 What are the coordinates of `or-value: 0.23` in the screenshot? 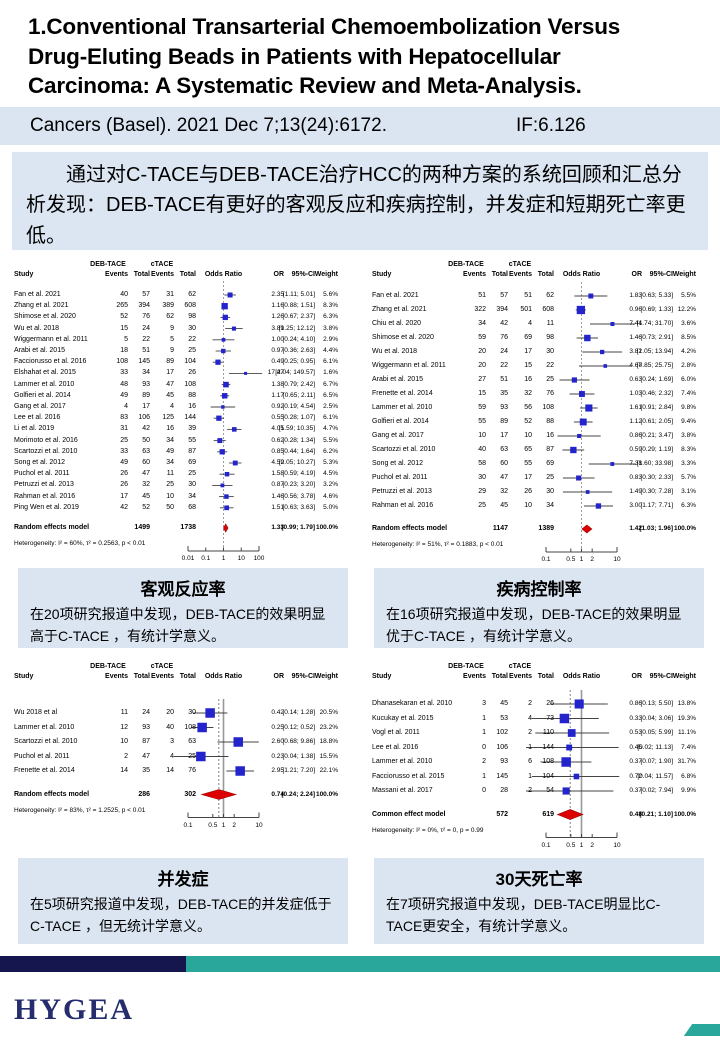 It's located at (277, 756).